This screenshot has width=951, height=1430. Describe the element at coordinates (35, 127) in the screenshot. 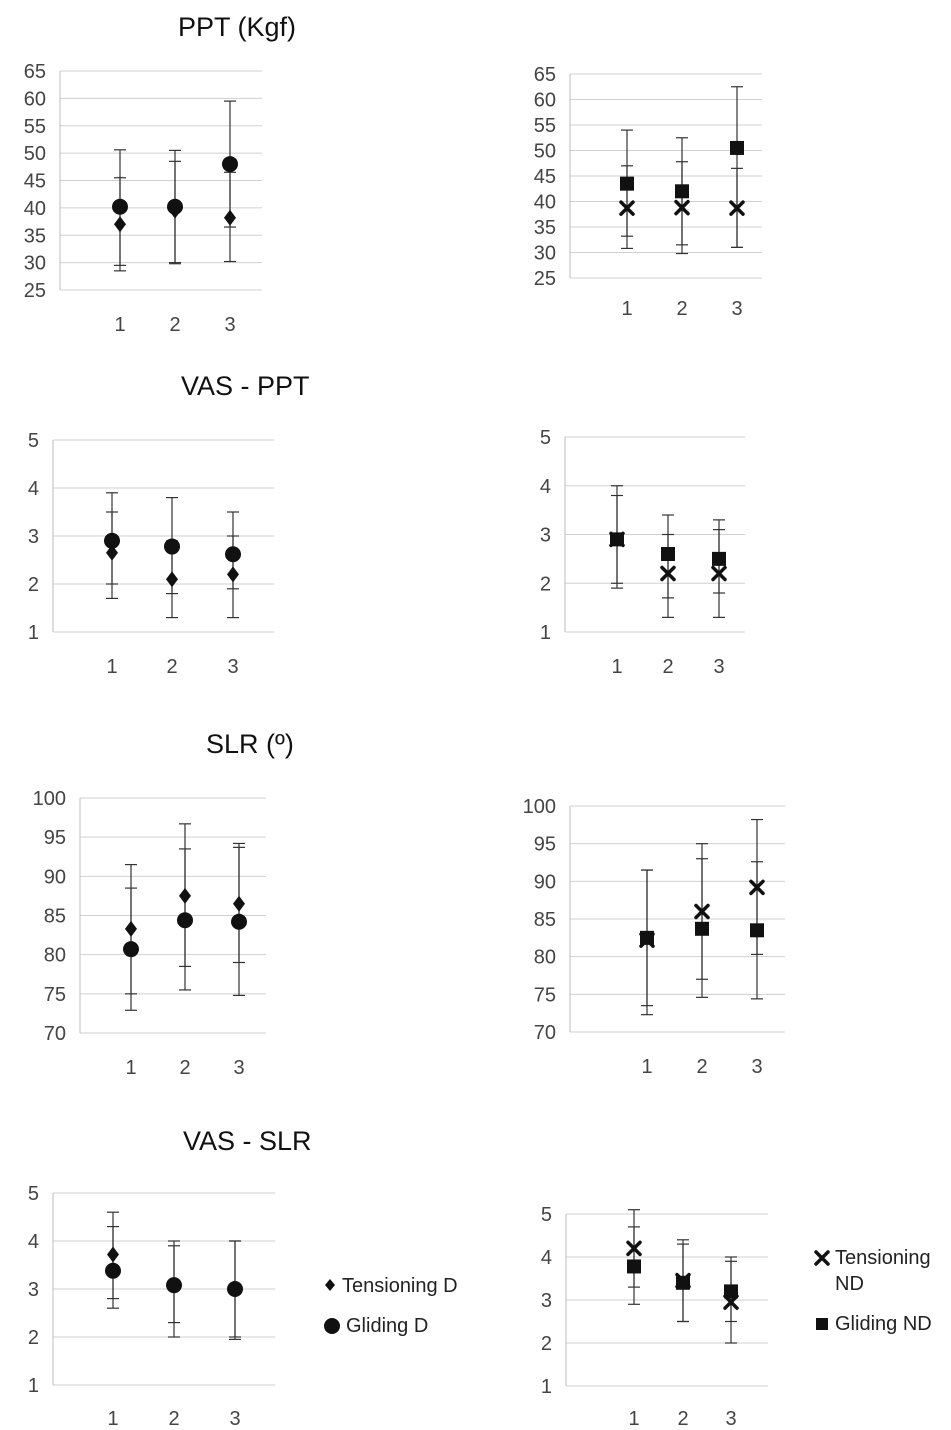

I see `y-tick-label: 55` at that location.